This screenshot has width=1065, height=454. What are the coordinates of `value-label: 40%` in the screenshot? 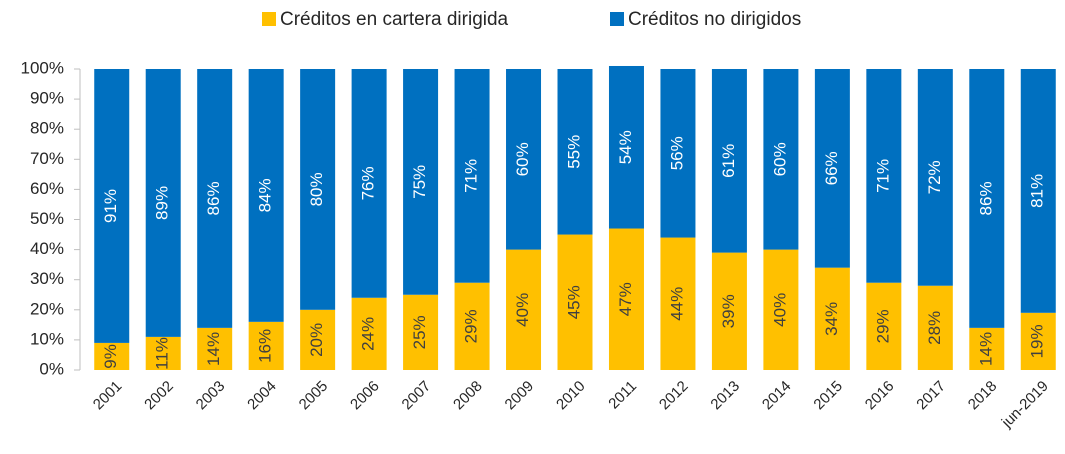 It's located at (522, 310).